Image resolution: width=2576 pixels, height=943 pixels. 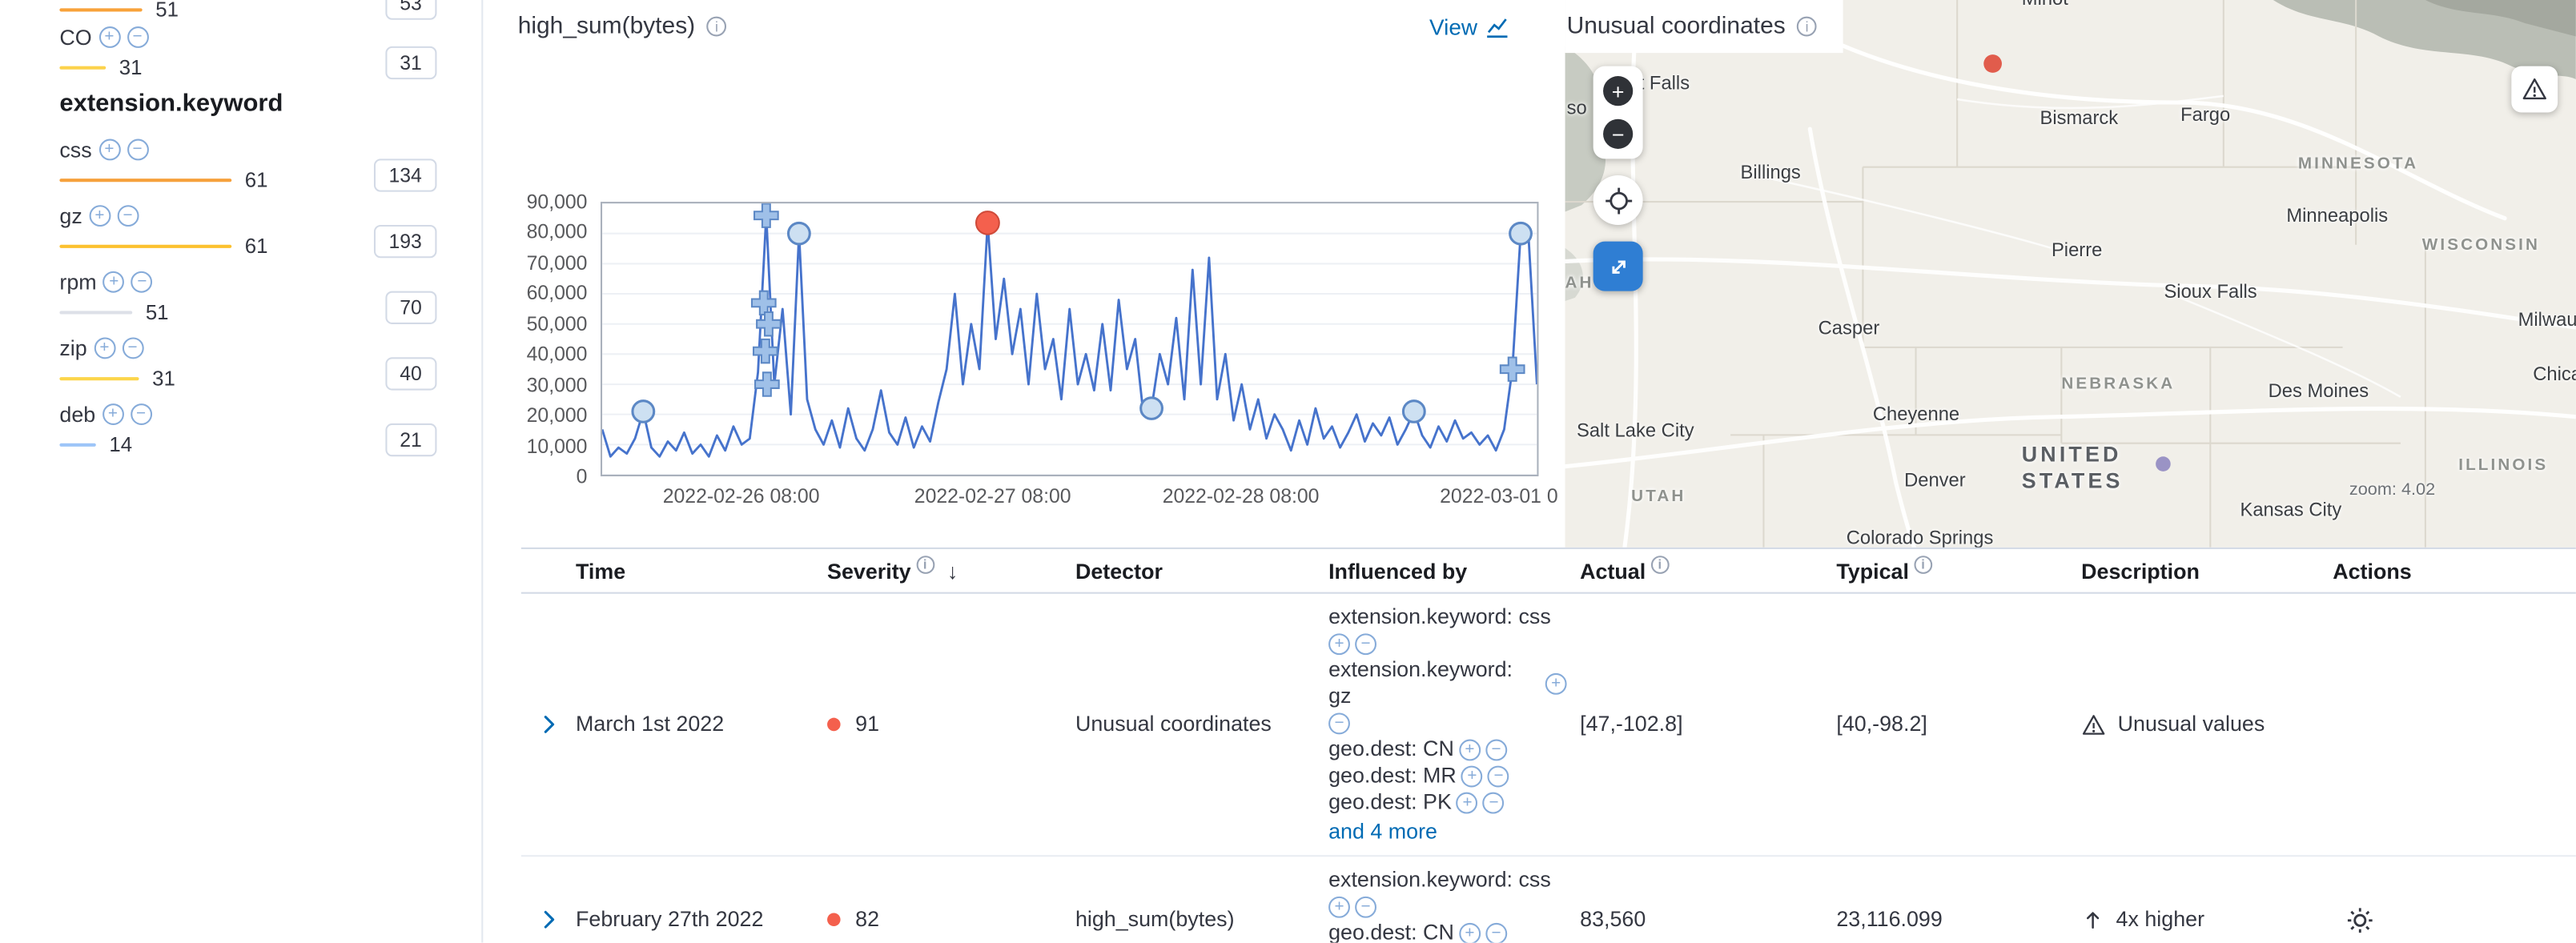 I want to click on column-header-influenced-by: Influenced by, so click(x=1398, y=571).